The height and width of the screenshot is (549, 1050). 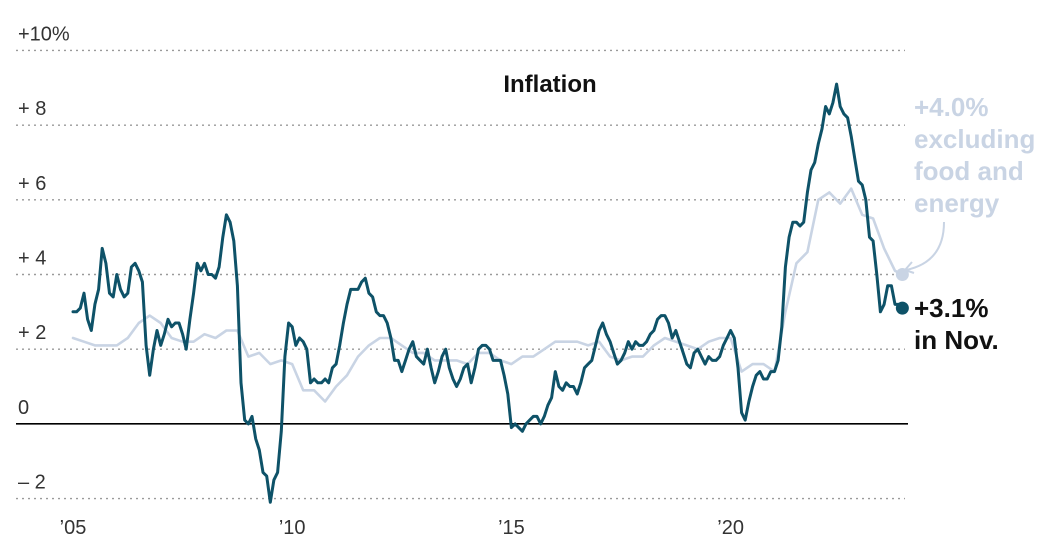 I want to click on x-tick-label: ’05, so click(x=73, y=528).